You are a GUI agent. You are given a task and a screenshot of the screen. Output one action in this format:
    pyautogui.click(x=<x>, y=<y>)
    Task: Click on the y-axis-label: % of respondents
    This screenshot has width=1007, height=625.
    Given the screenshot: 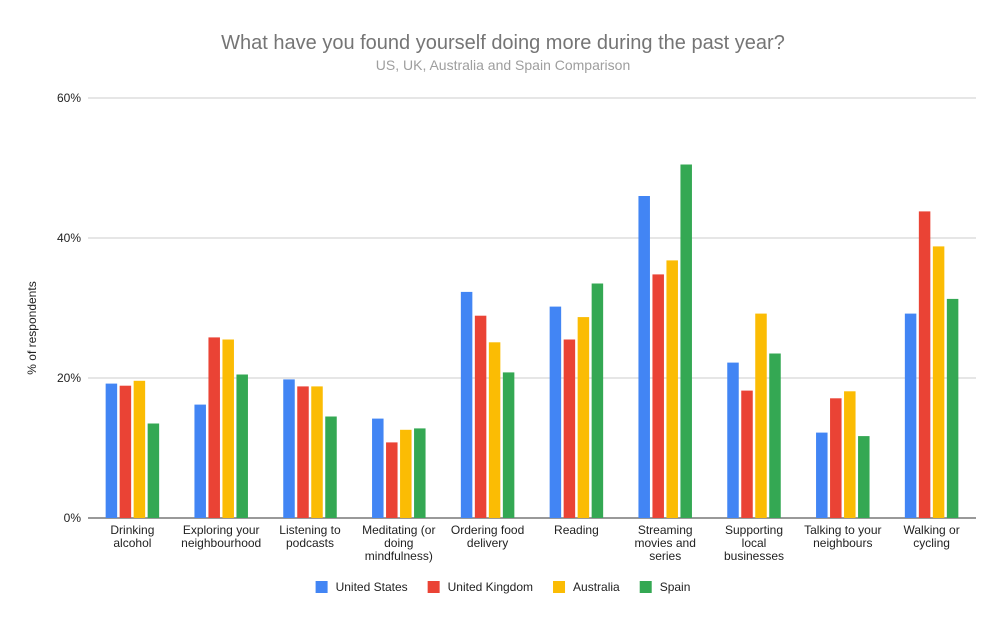 What is the action you would take?
    pyautogui.click(x=32, y=327)
    